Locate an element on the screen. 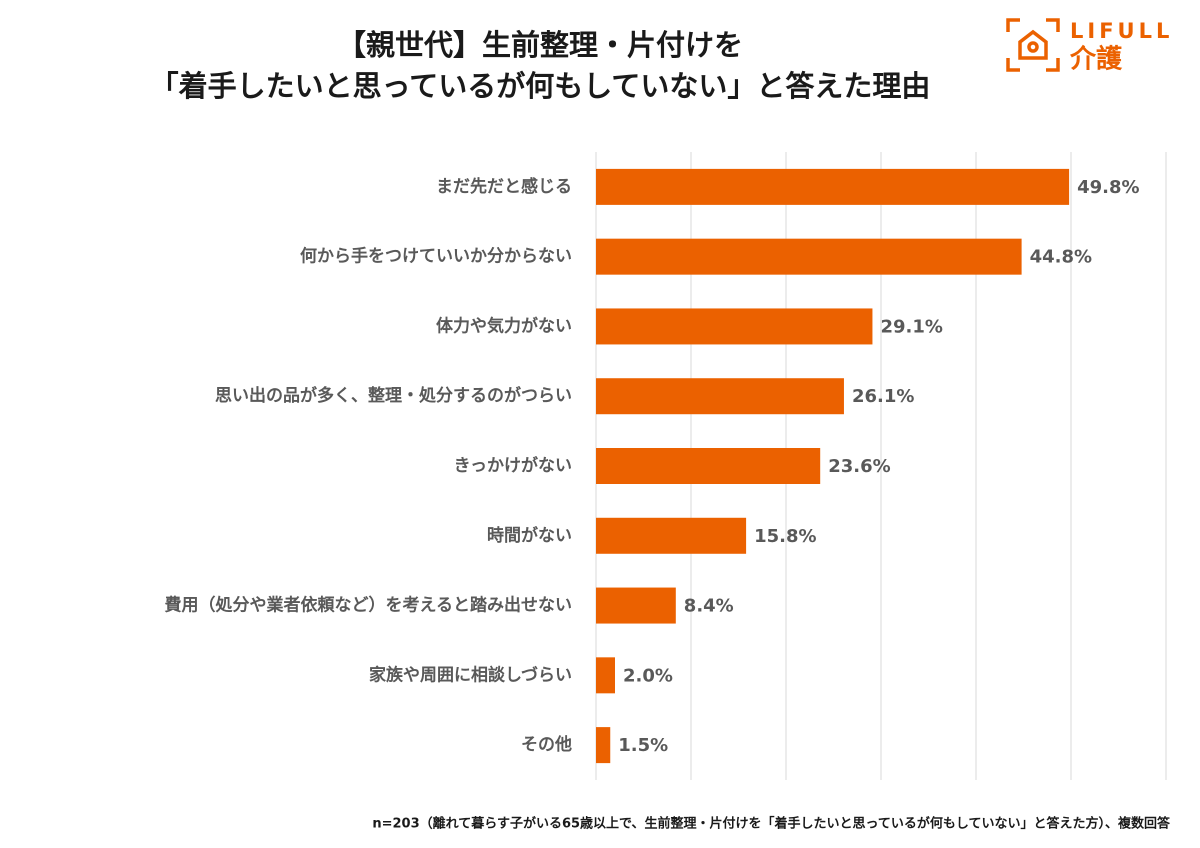 The width and height of the screenshot is (1200, 848). value-label: 2.0% is located at coordinates (648, 675).